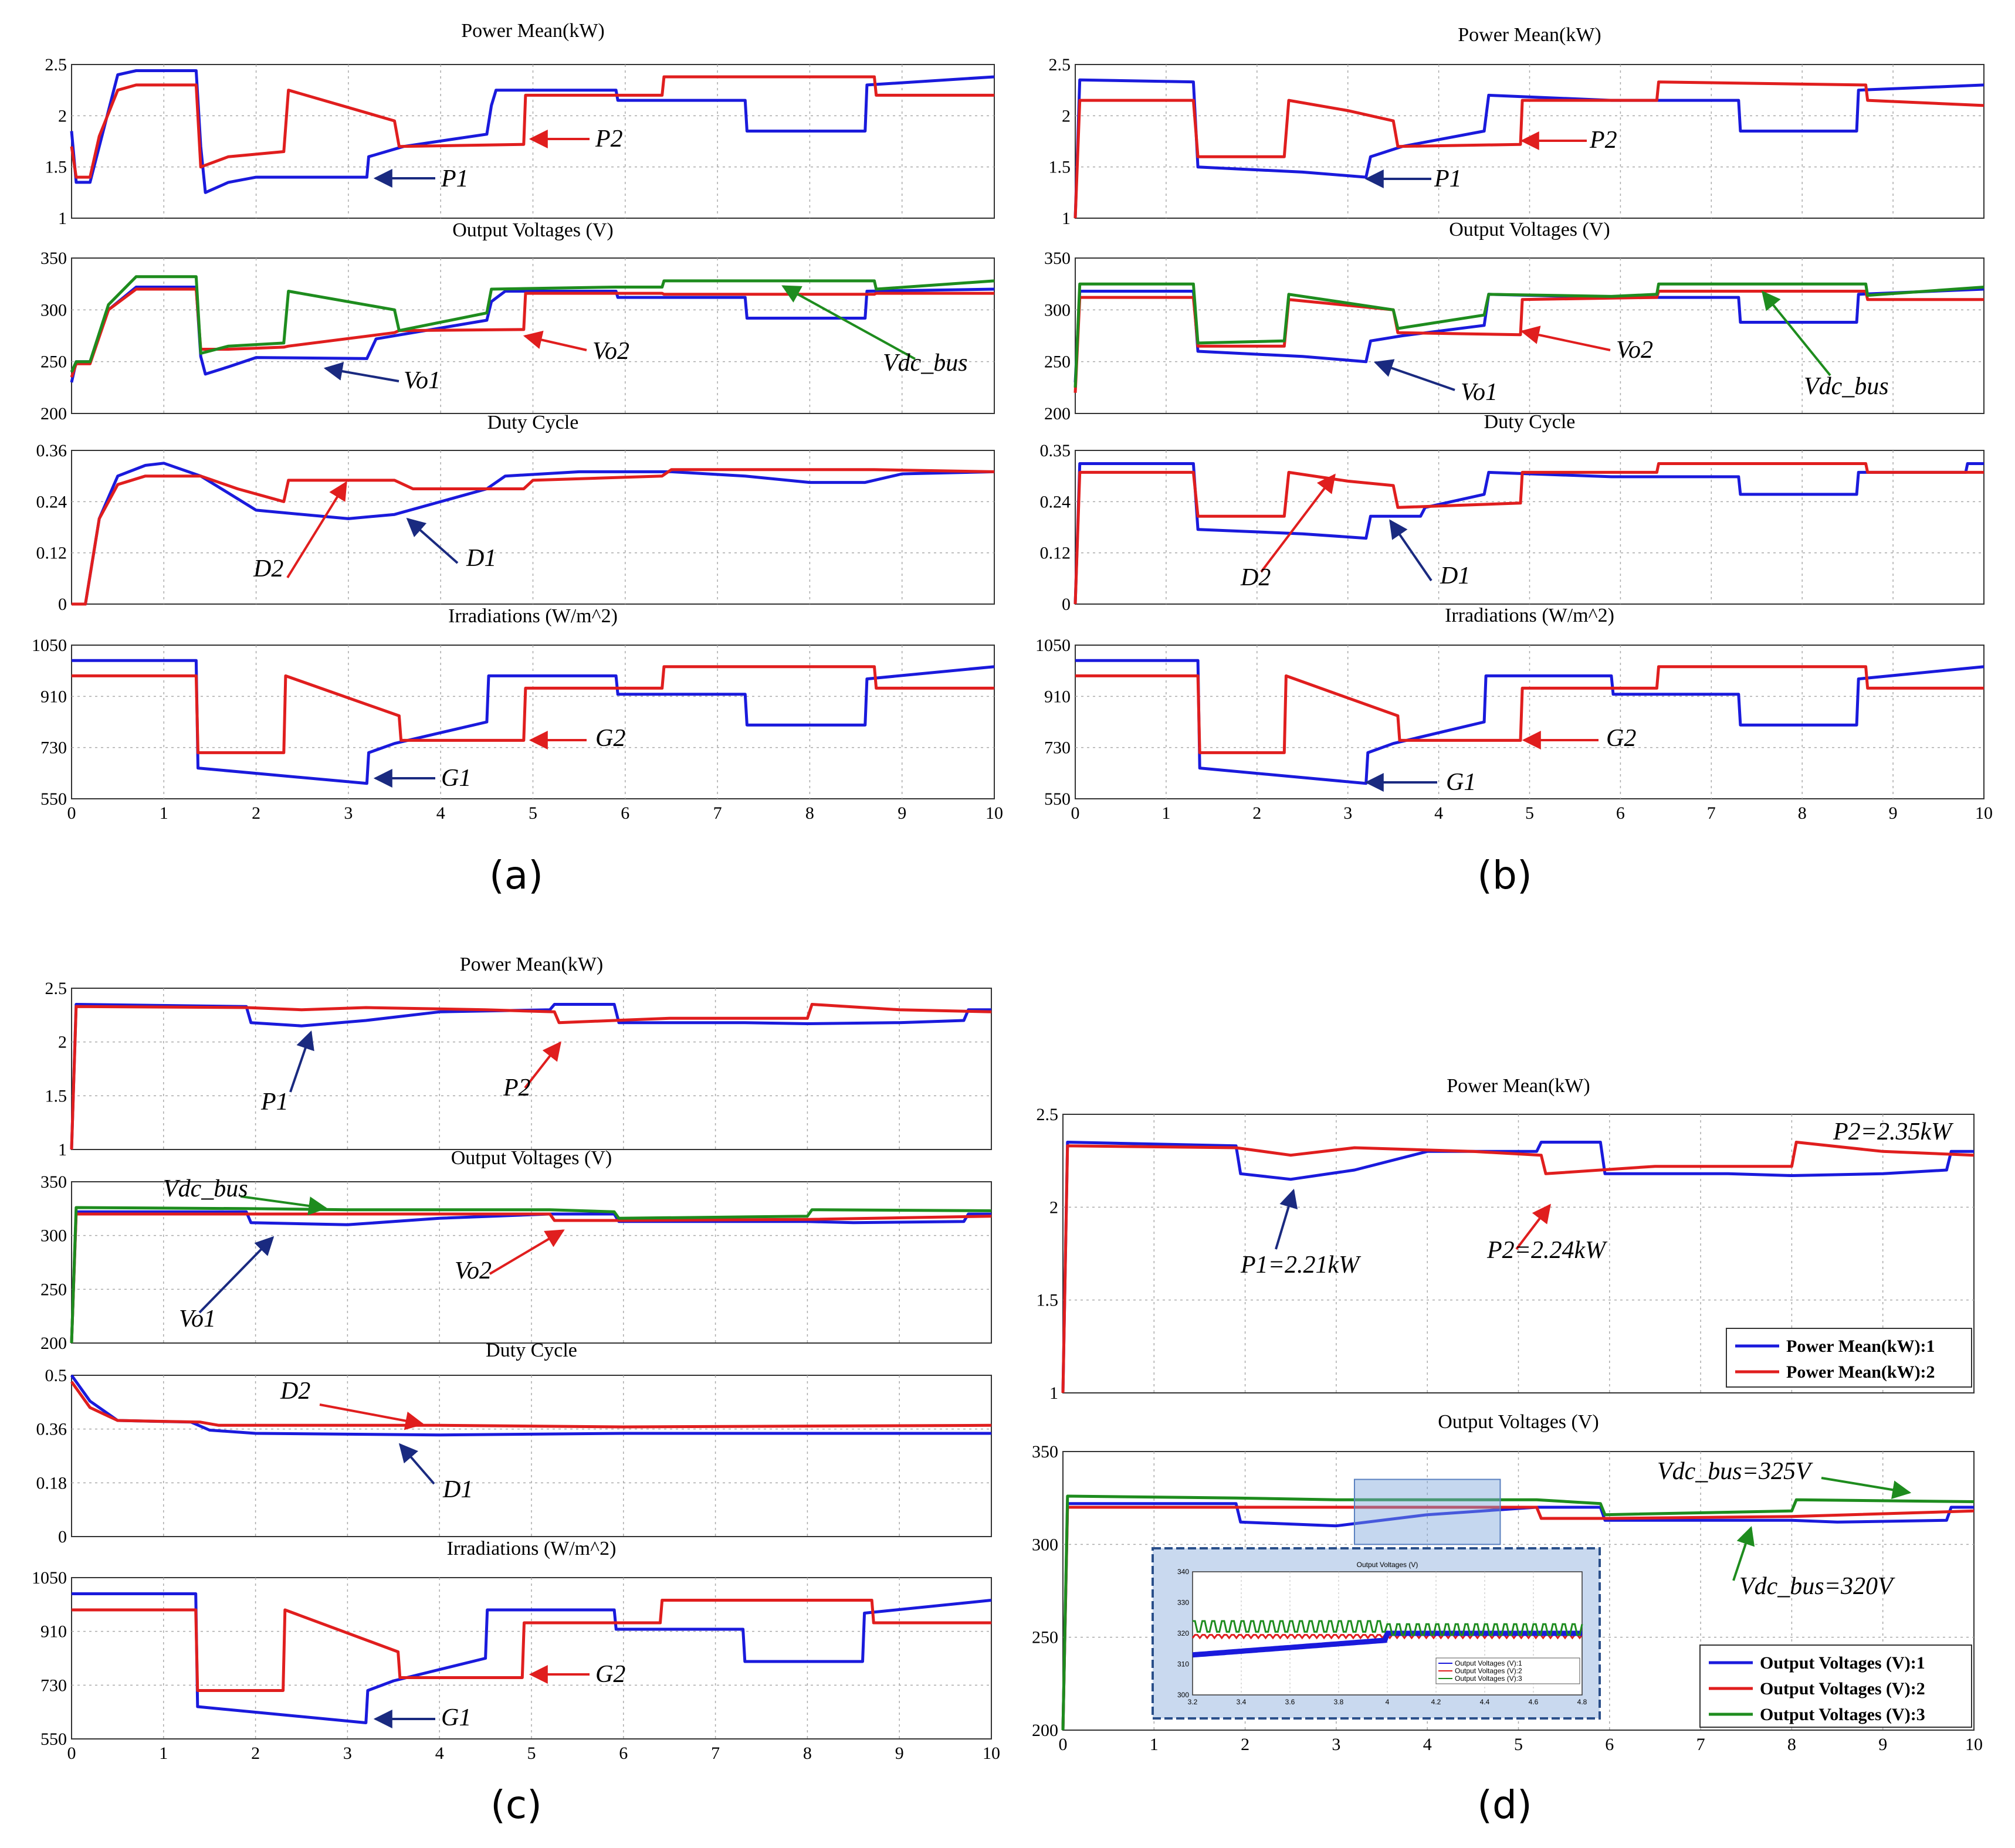 The width and height of the screenshot is (2015, 1848). Describe the element at coordinates (1193, 1702) in the screenshot. I see `inset-x-tick: 3.2` at that location.